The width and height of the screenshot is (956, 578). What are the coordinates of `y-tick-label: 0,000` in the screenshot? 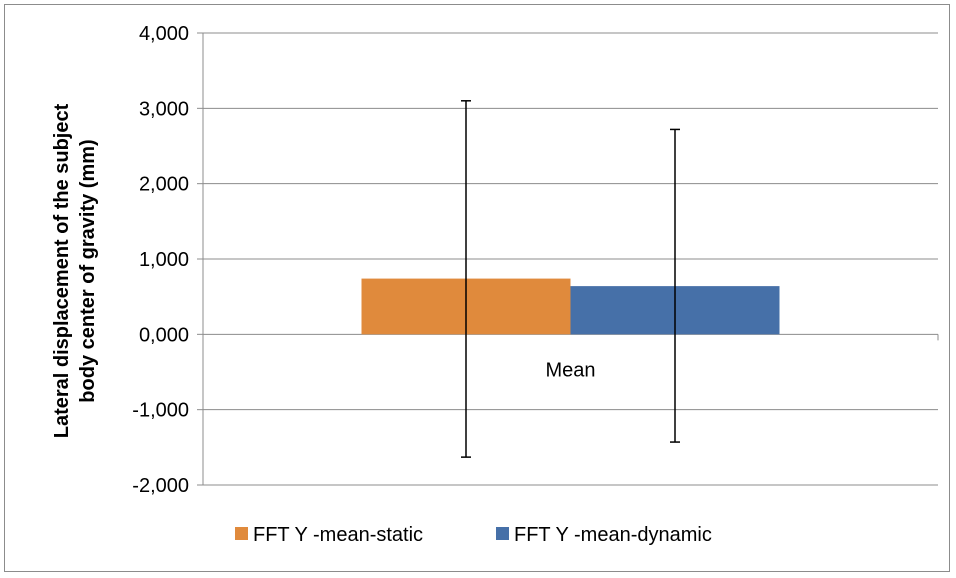 It's located at (164, 335).